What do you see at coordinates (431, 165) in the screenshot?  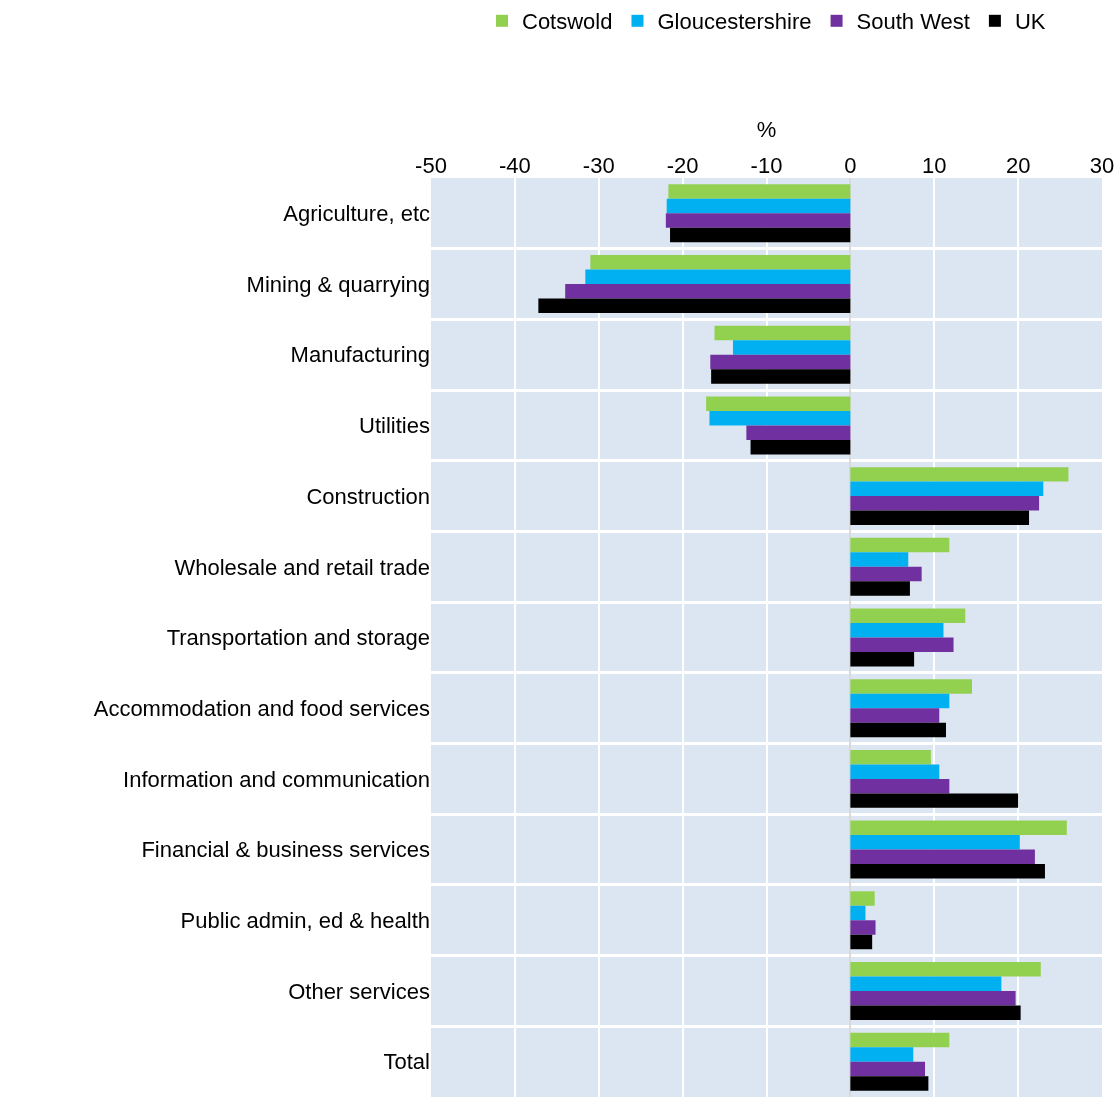 I see `x-tick-label: -50` at bounding box center [431, 165].